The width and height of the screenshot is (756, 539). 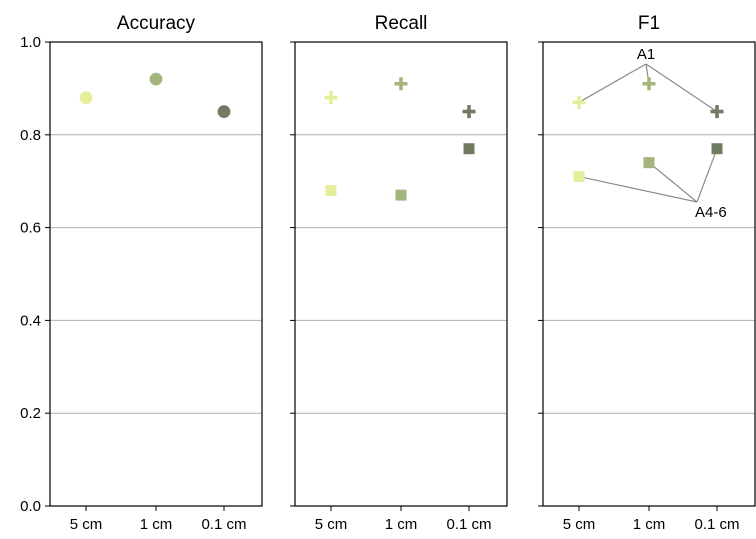 I want to click on y-tick-label: 0.4, so click(x=30, y=320).